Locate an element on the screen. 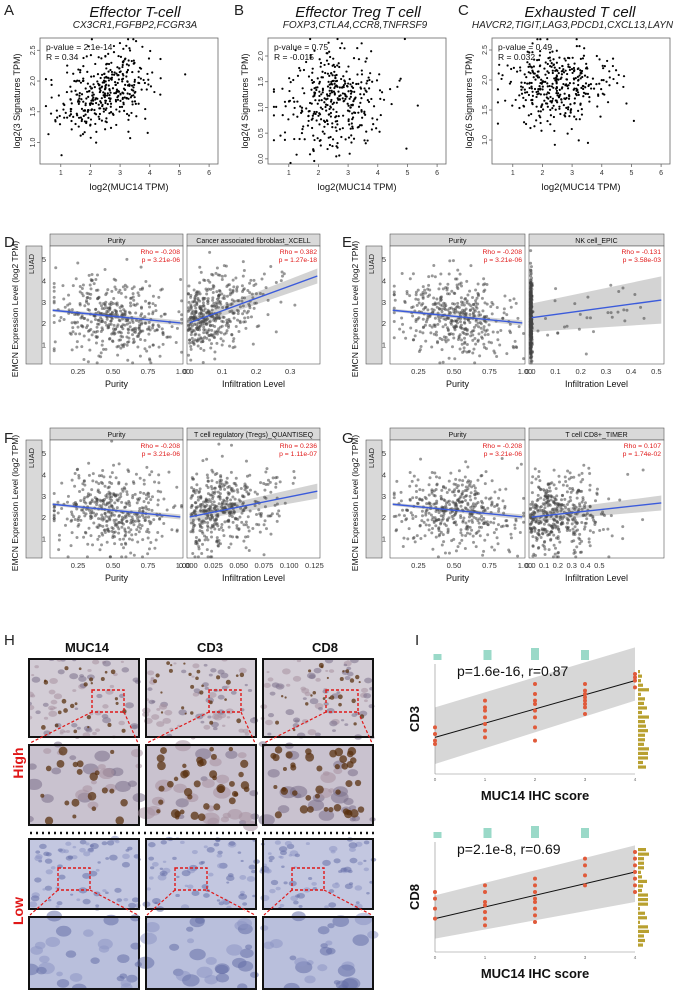 This screenshot has height=990, width=685. x-tick-label: 0.75 is located at coordinates (489, 371).